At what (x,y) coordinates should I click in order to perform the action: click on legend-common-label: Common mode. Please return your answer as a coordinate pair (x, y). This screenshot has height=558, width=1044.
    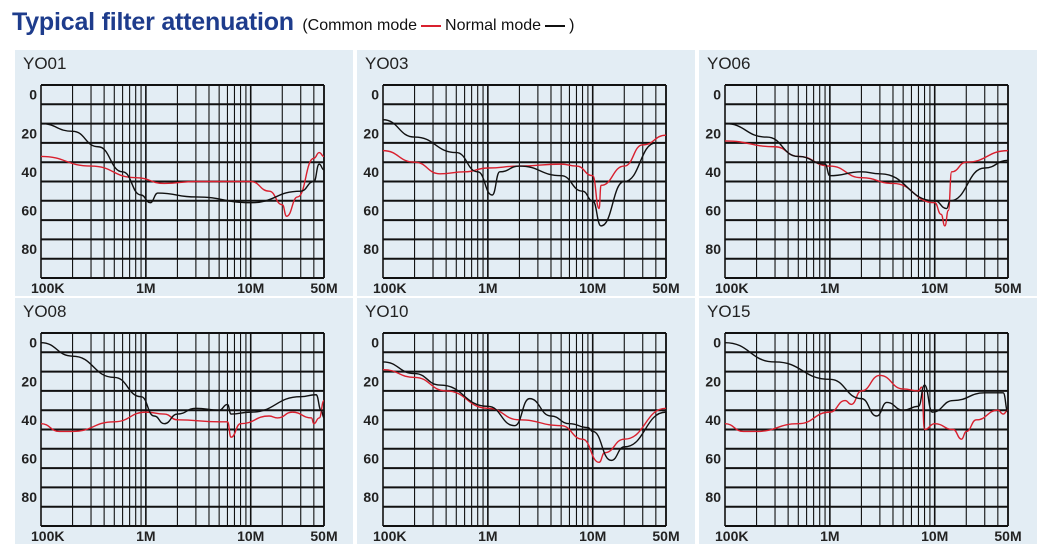
    Looking at the image, I should click on (362, 25).